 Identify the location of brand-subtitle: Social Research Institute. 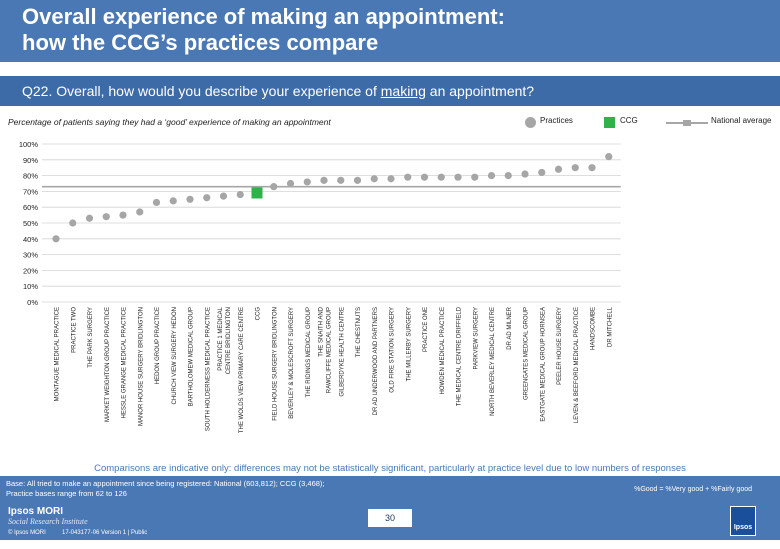
(48, 521).